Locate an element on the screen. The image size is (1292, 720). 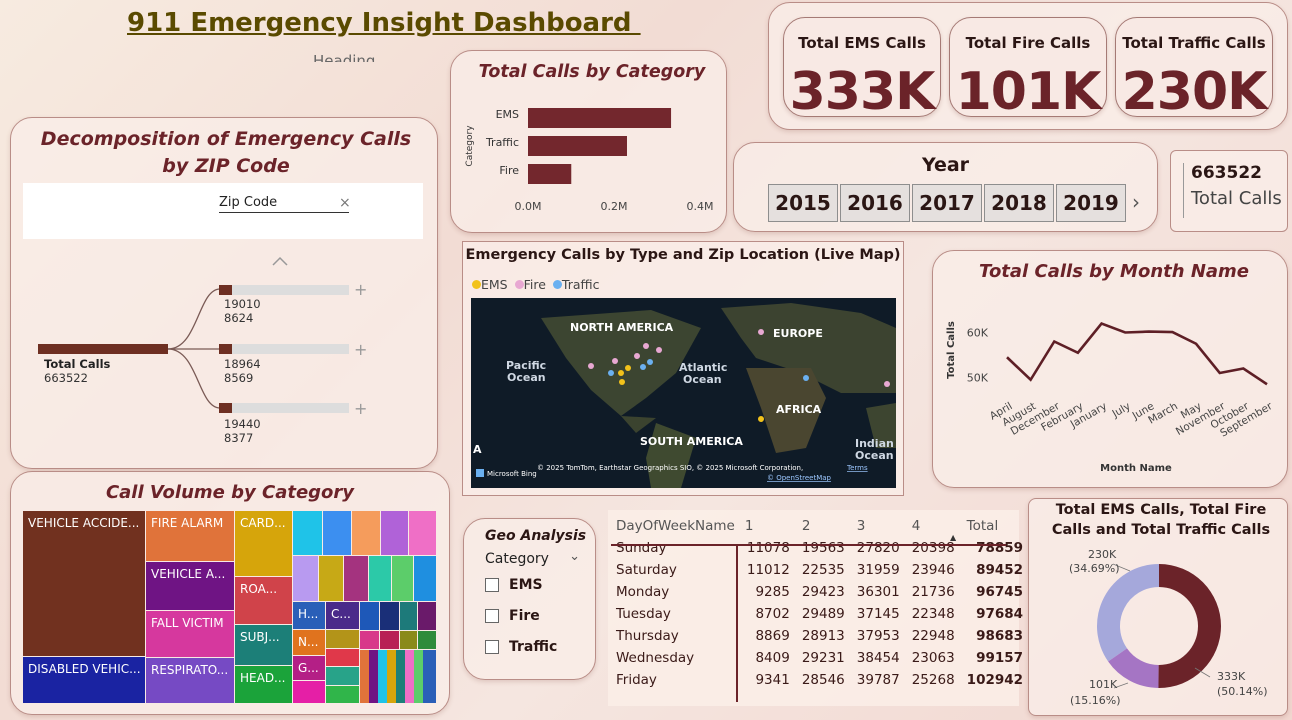
treemap-tile-fire-alarm: FIRE ALARM is located at coordinates (190, 536).